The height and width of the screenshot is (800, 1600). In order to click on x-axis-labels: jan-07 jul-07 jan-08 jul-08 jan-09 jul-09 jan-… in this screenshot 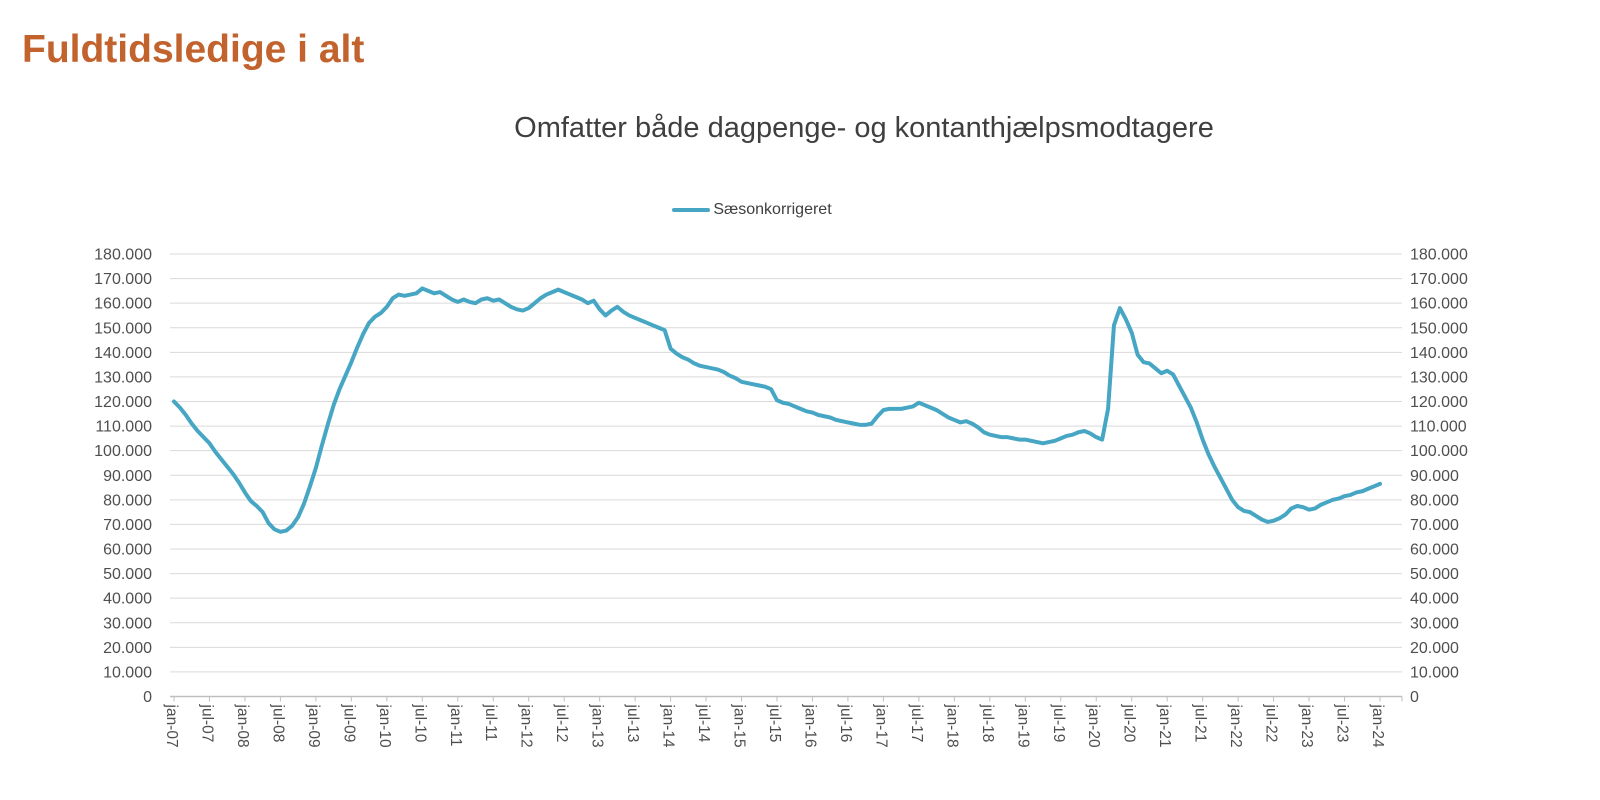, I will do `click(774, 726)`.